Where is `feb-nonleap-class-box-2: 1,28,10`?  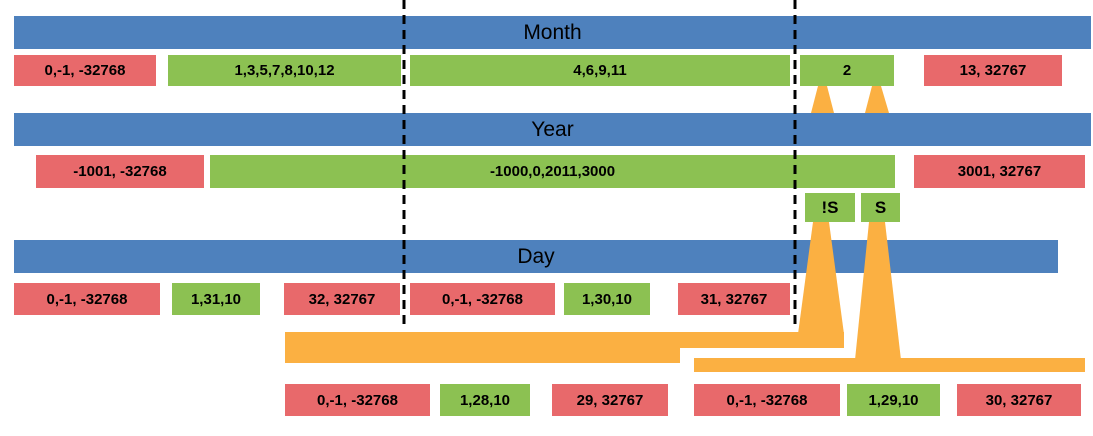
feb-nonleap-class-box-2: 1,28,10 is located at coordinates (485, 400).